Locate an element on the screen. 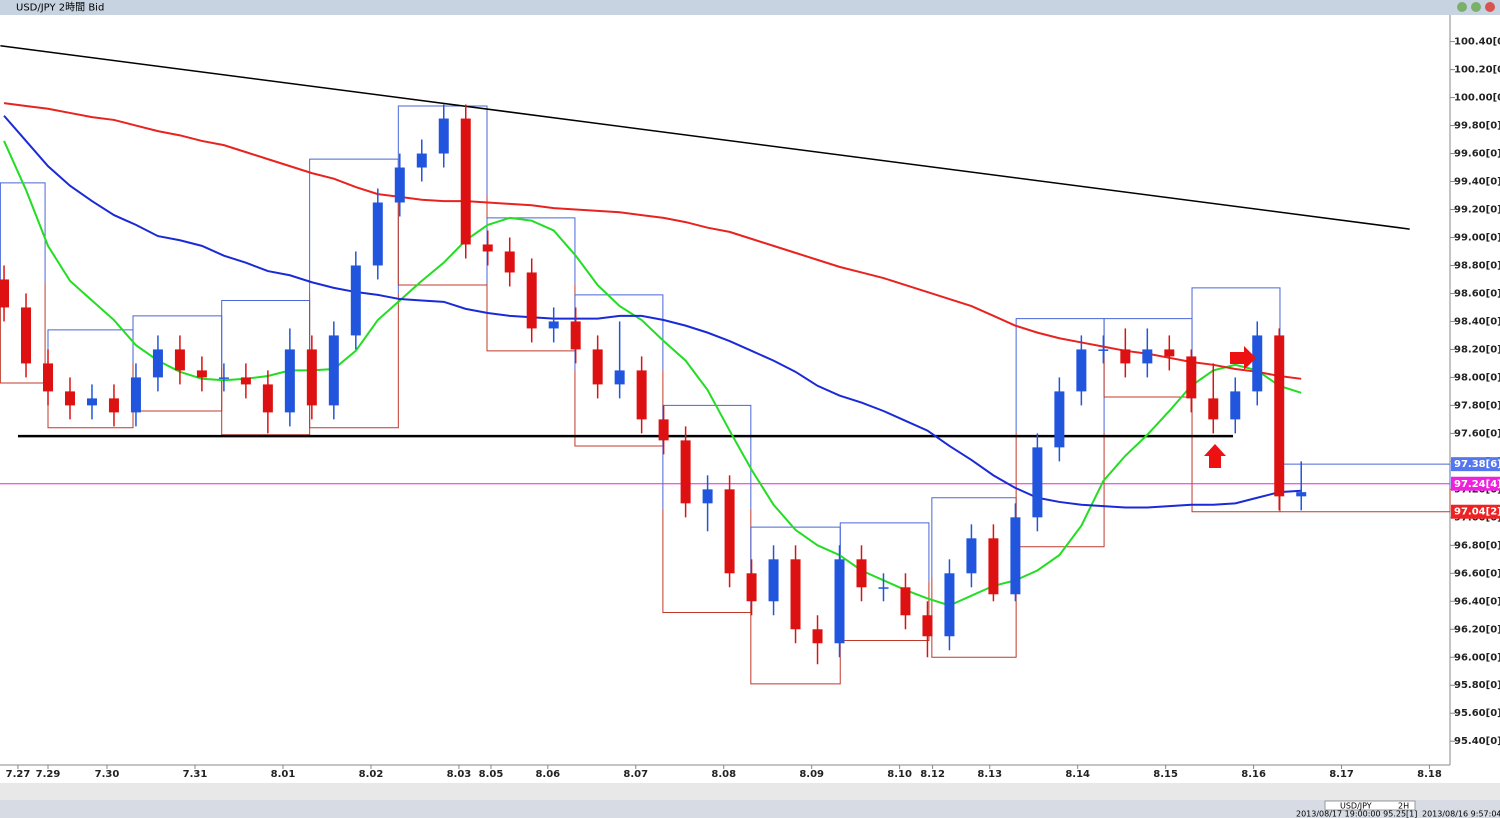  x-tick-label: 8.18 is located at coordinates (1429, 774).